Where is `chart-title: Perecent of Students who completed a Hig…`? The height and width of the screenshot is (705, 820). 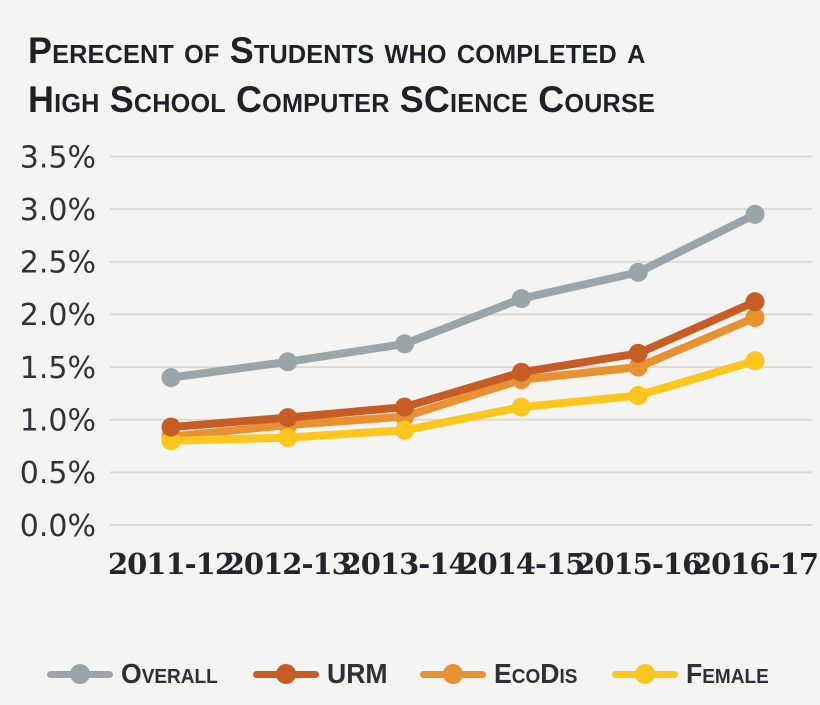
chart-title: Perecent of Students who completed a Hig… is located at coordinates (404, 75).